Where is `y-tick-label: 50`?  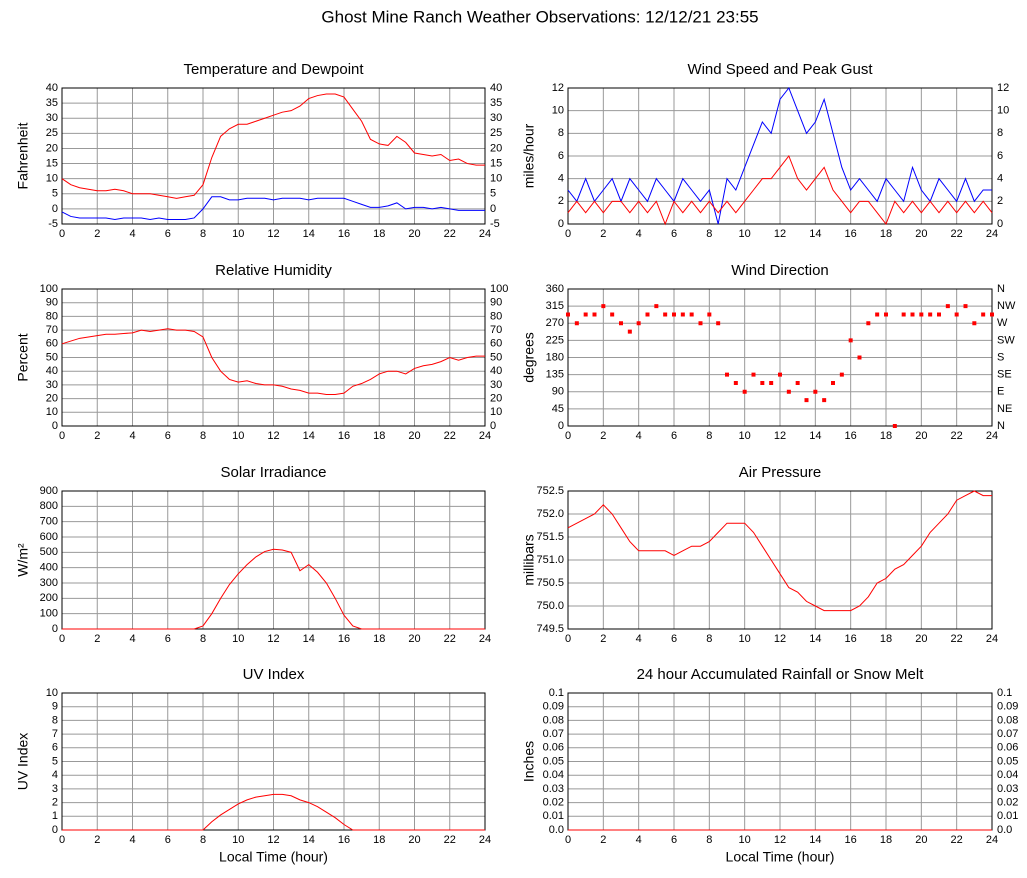
y-tick-label: 50 is located at coordinates (52, 357).